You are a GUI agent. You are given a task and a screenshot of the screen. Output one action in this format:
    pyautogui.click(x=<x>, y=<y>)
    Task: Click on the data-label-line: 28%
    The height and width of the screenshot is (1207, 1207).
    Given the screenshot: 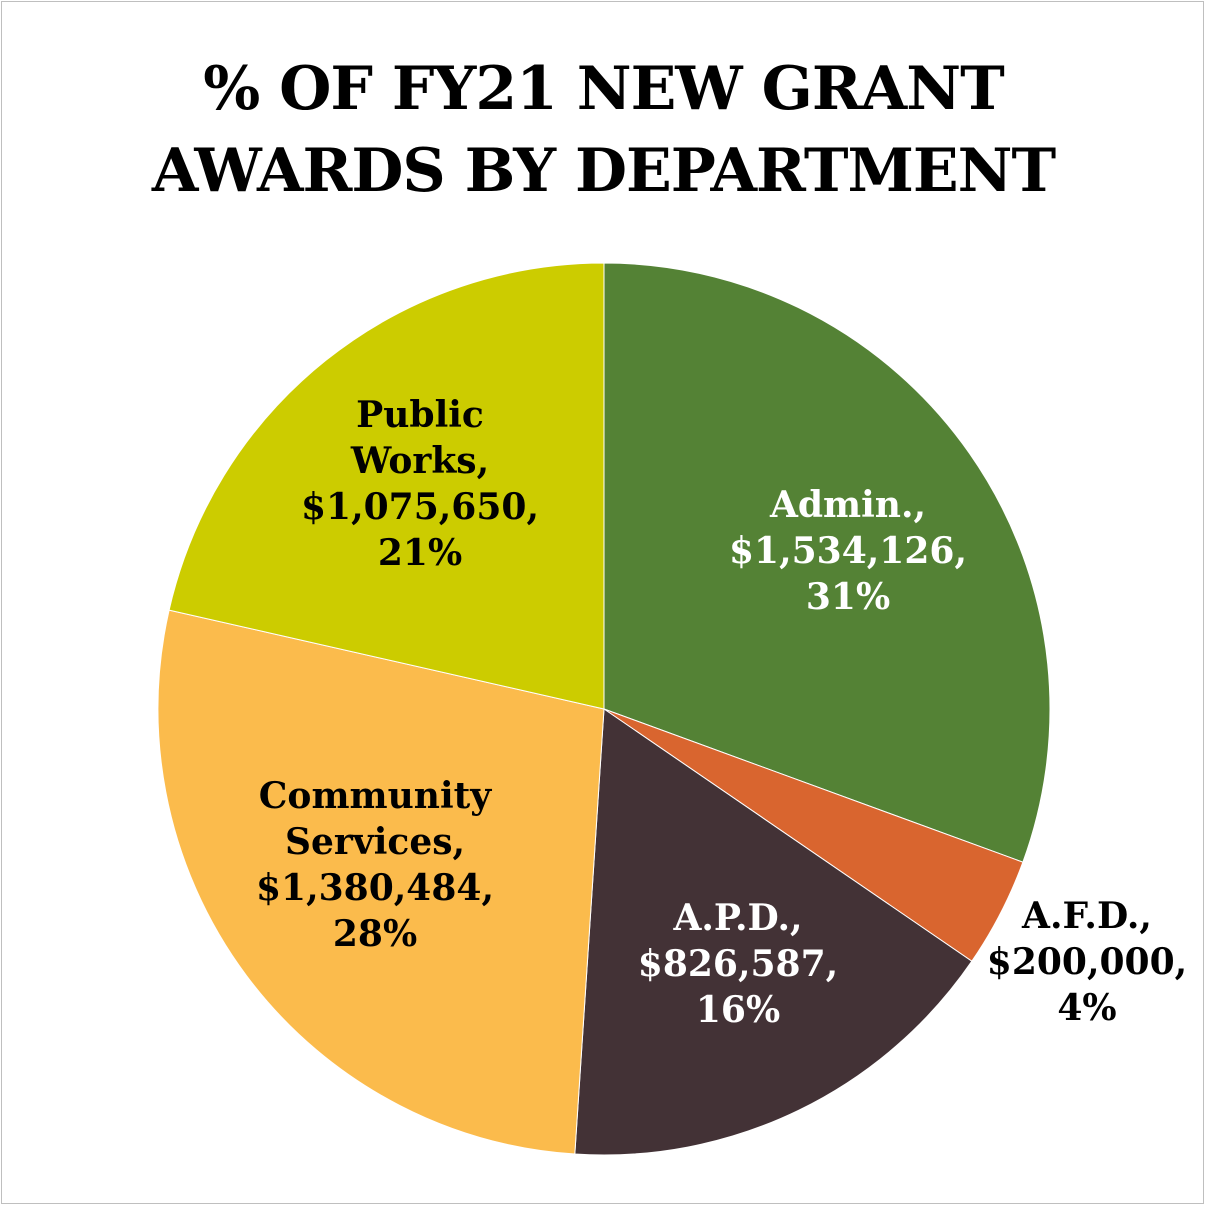 What is the action you would take?
    pyautogui.click(x=375, y=934)
    